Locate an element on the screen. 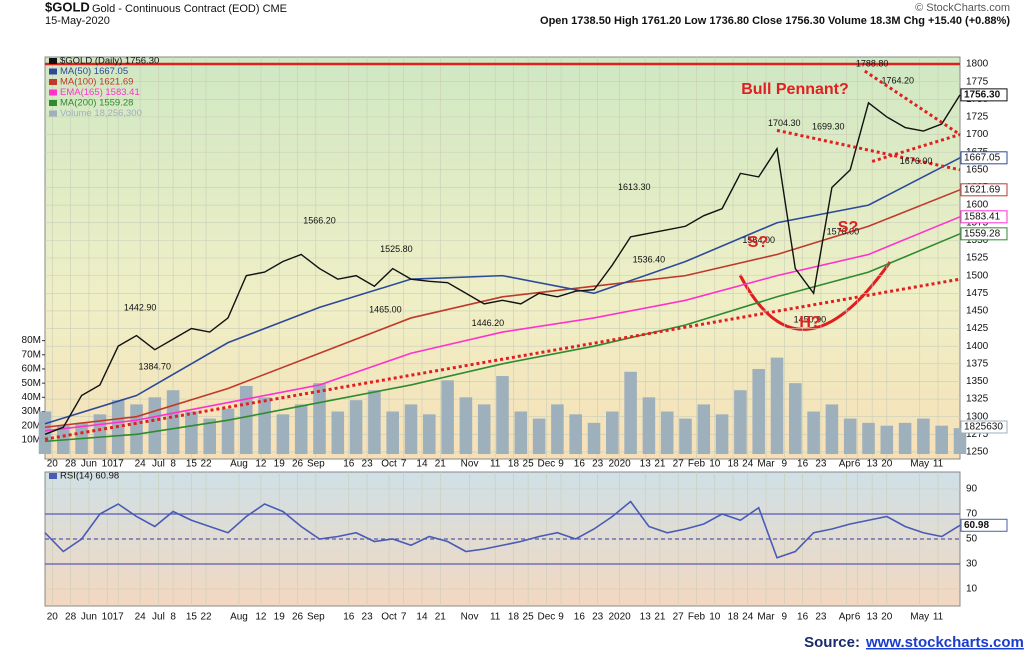 The height and width of the screenshot is (670, 1024). price-label: 1676.00 is located at coordinates (916, 161).